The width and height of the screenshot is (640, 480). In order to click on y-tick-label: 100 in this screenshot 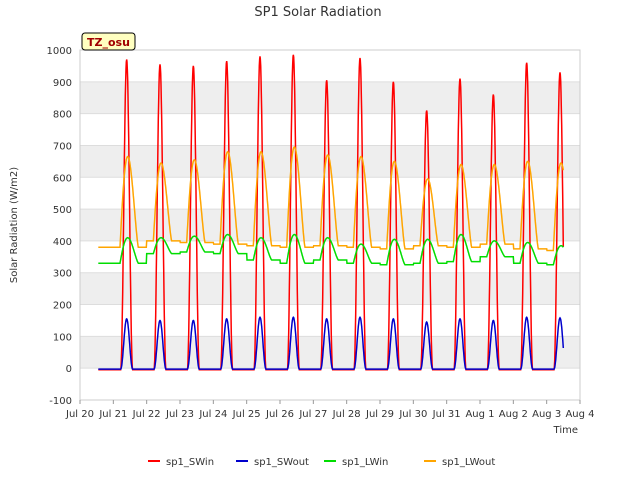, I will do `click(62, 337)`.